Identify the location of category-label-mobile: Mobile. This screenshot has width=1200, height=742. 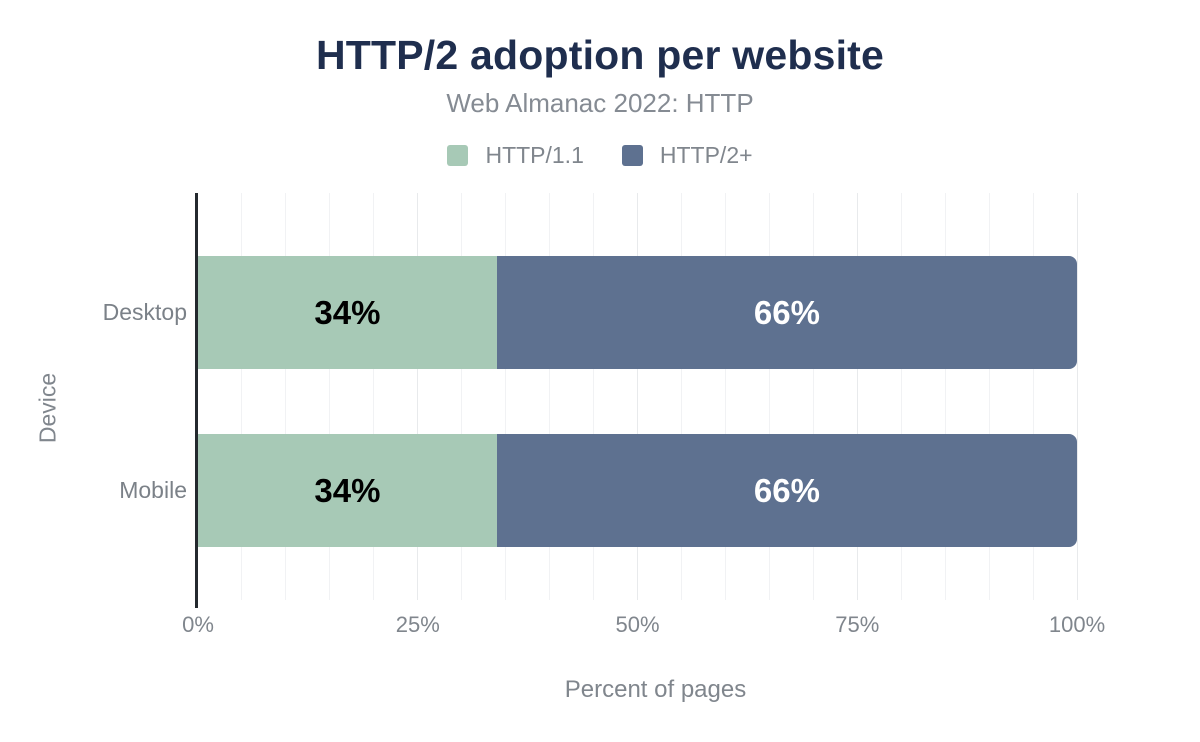
(153, 490).